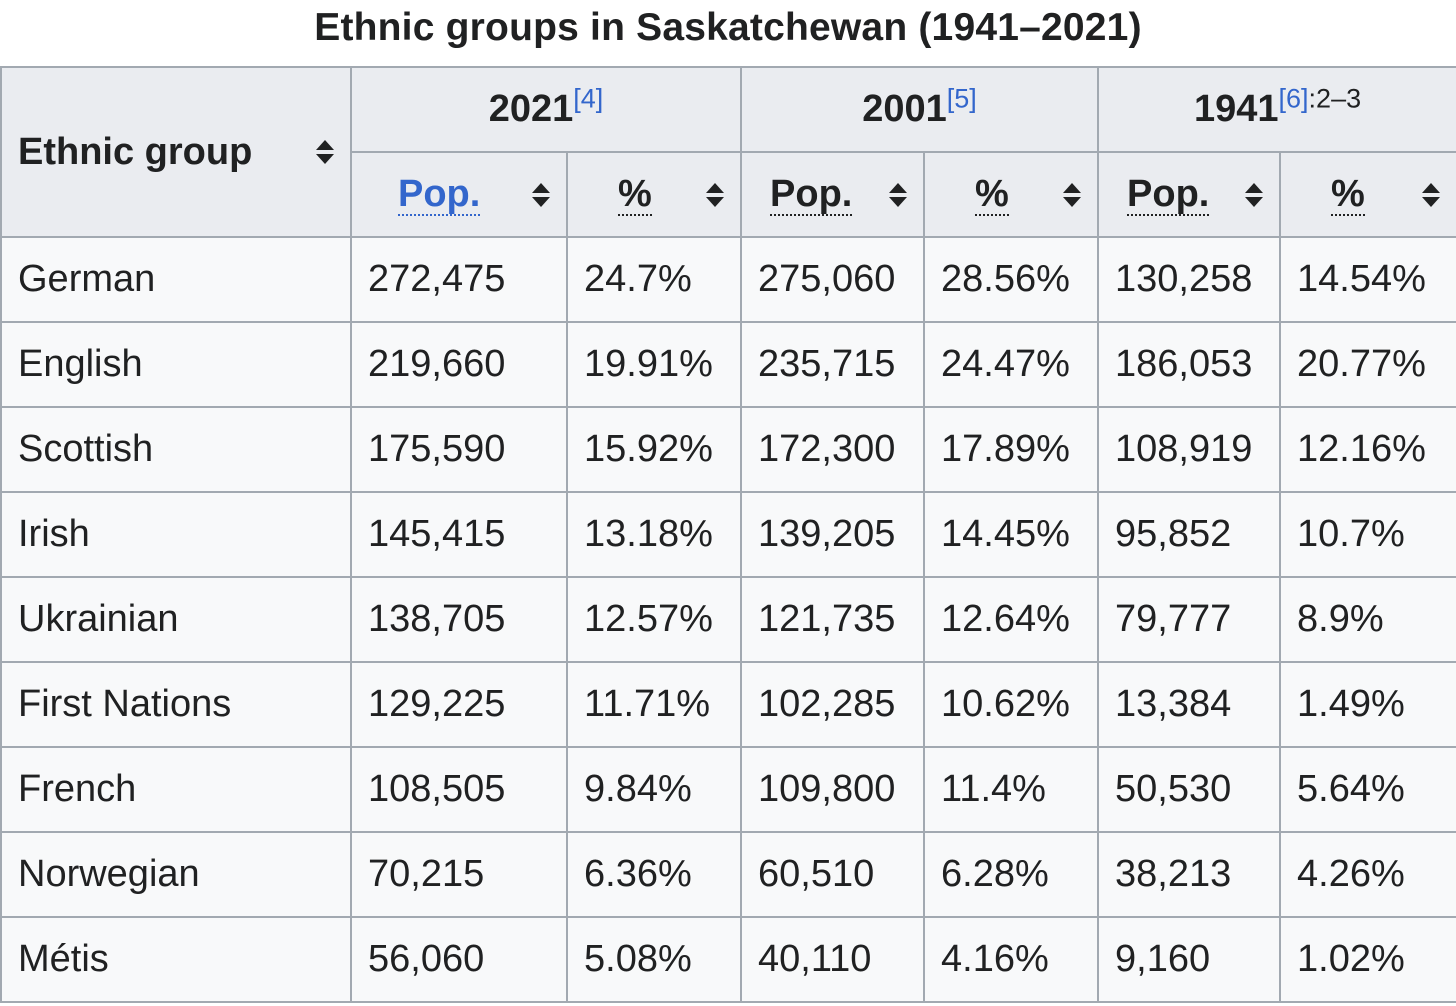  Describe the element at coordinates (459, 534) in the screenshot. I see `pop-2021-cell: 145,415` at that location.